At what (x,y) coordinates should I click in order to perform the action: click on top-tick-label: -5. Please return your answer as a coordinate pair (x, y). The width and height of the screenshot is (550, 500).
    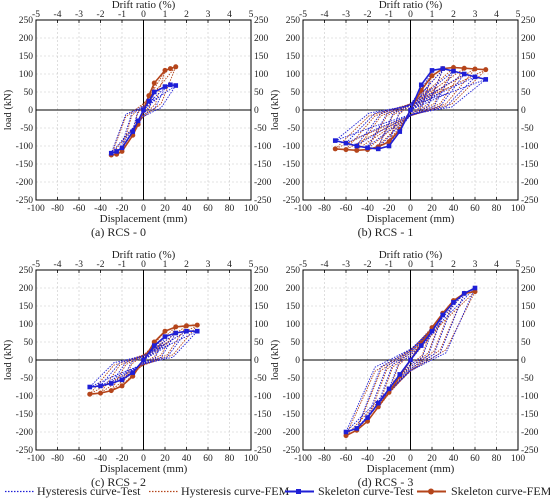
    Looking at the image, I should click on (303, 265).